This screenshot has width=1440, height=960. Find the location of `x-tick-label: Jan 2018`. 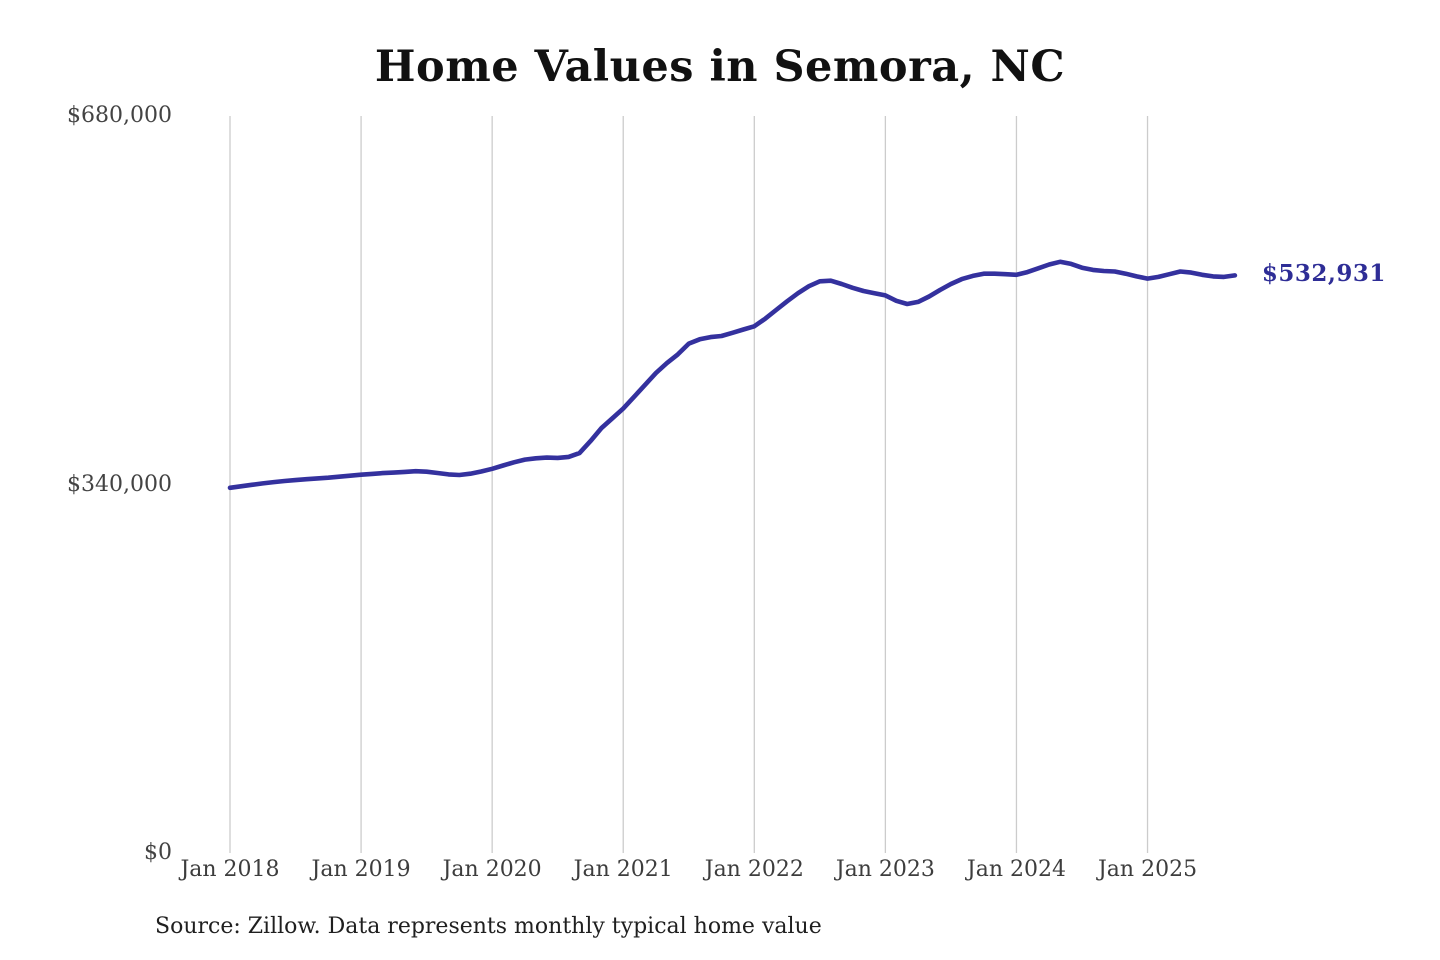

x-tick-label: Jan 2018 is located at coordinates (230, 869).